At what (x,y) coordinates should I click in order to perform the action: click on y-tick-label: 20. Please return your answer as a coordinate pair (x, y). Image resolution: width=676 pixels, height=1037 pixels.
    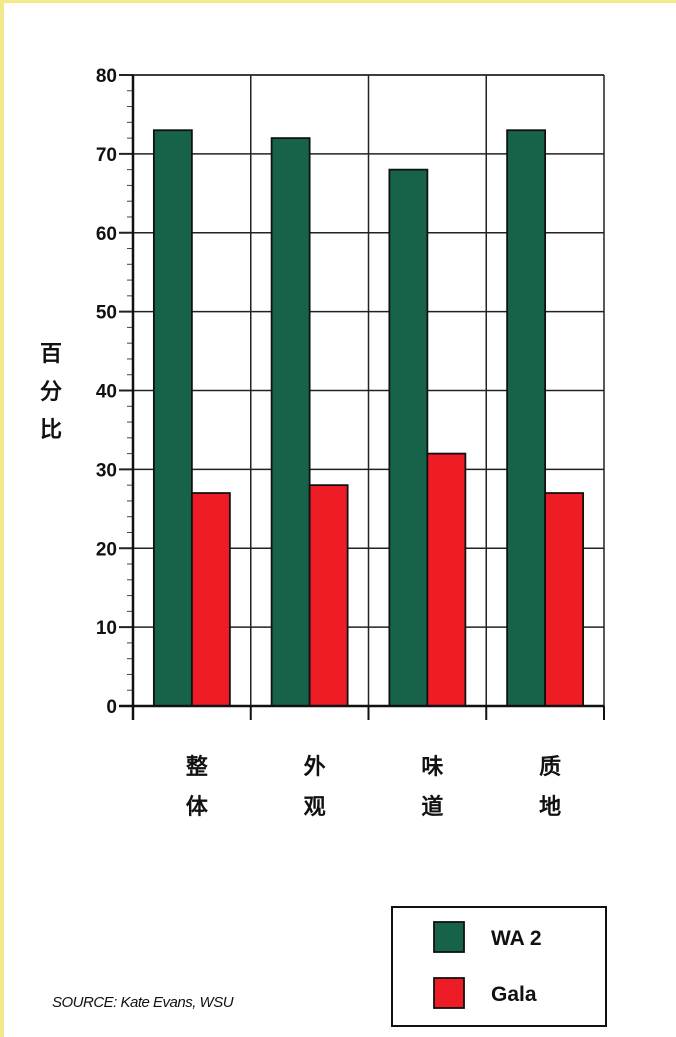
    Looking at the image, I should click on (106, 549).